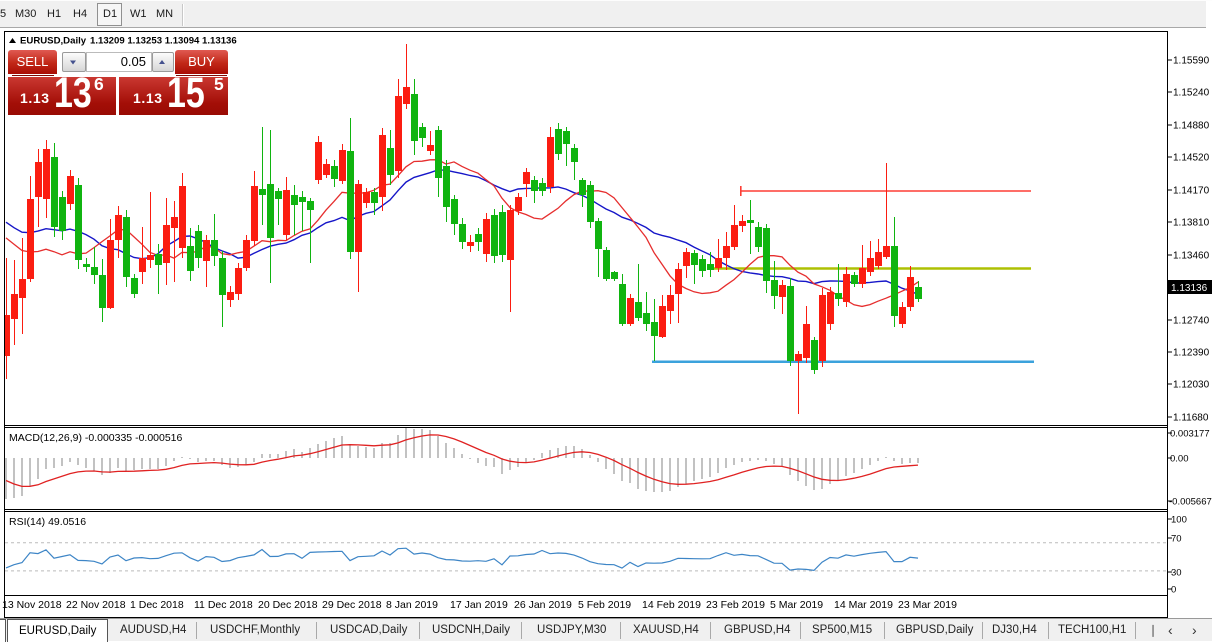 The image size is (1212, 643). I want to click on svg-text: 8 Jan 2019, so click(412, 605).